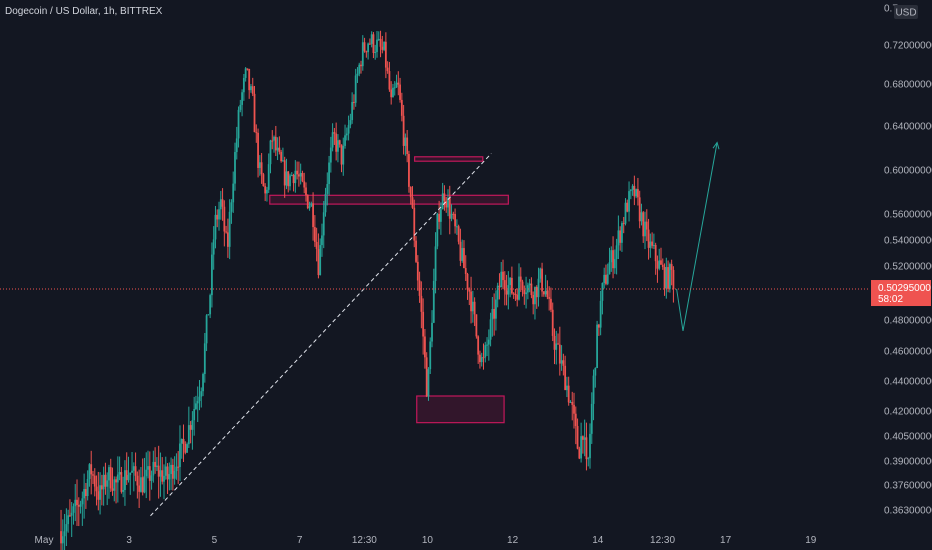 The image size is (932, 550). Describe the element at coordinates (697, 236) in the screenshot. I see `projection-path` at that location.